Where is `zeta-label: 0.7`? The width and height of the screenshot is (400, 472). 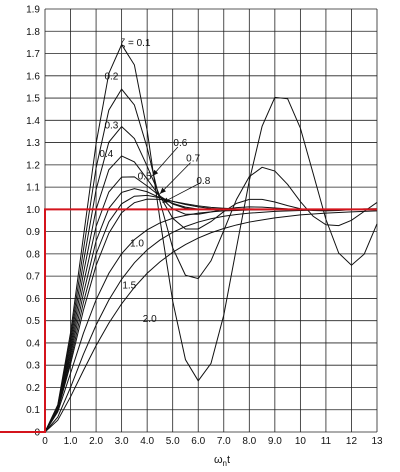
zeta-label: 0.7 is located at coordinates (193, 159).